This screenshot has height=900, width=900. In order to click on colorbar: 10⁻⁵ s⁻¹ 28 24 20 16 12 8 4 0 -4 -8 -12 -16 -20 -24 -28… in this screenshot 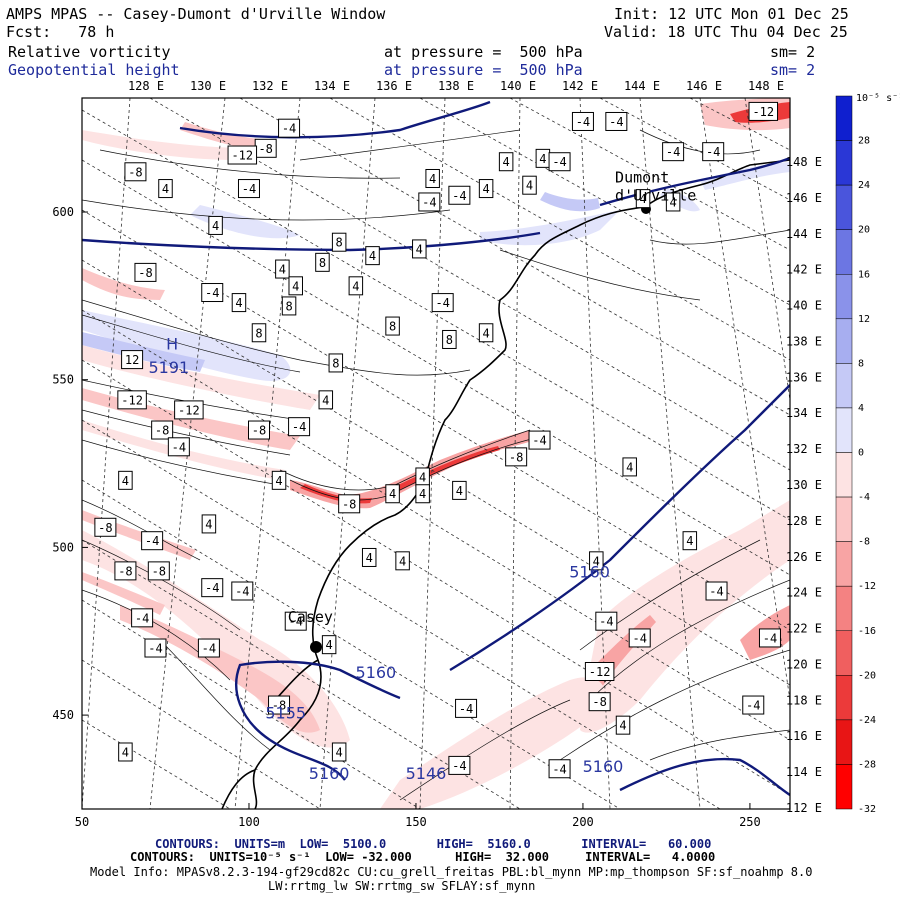, I will do `click(867, 454)`.